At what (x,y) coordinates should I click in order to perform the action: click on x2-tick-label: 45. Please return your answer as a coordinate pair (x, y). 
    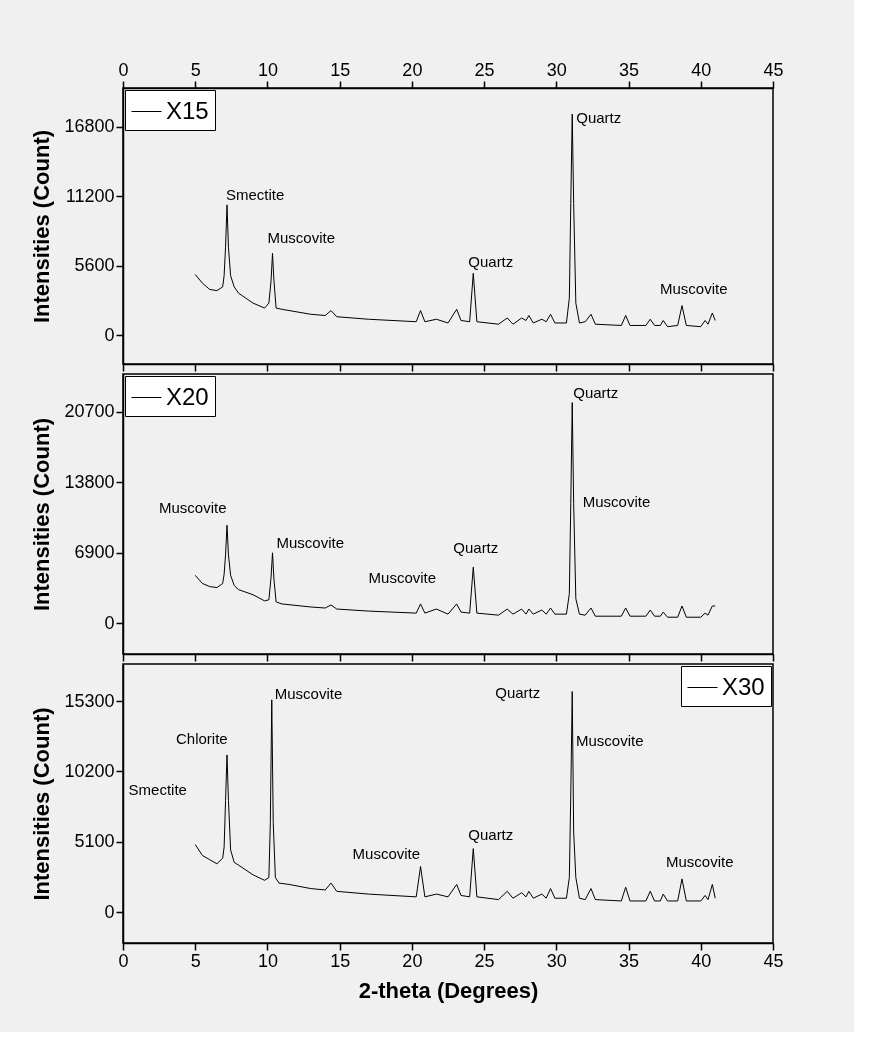
    Looking at the image, I should click on (773, 69).